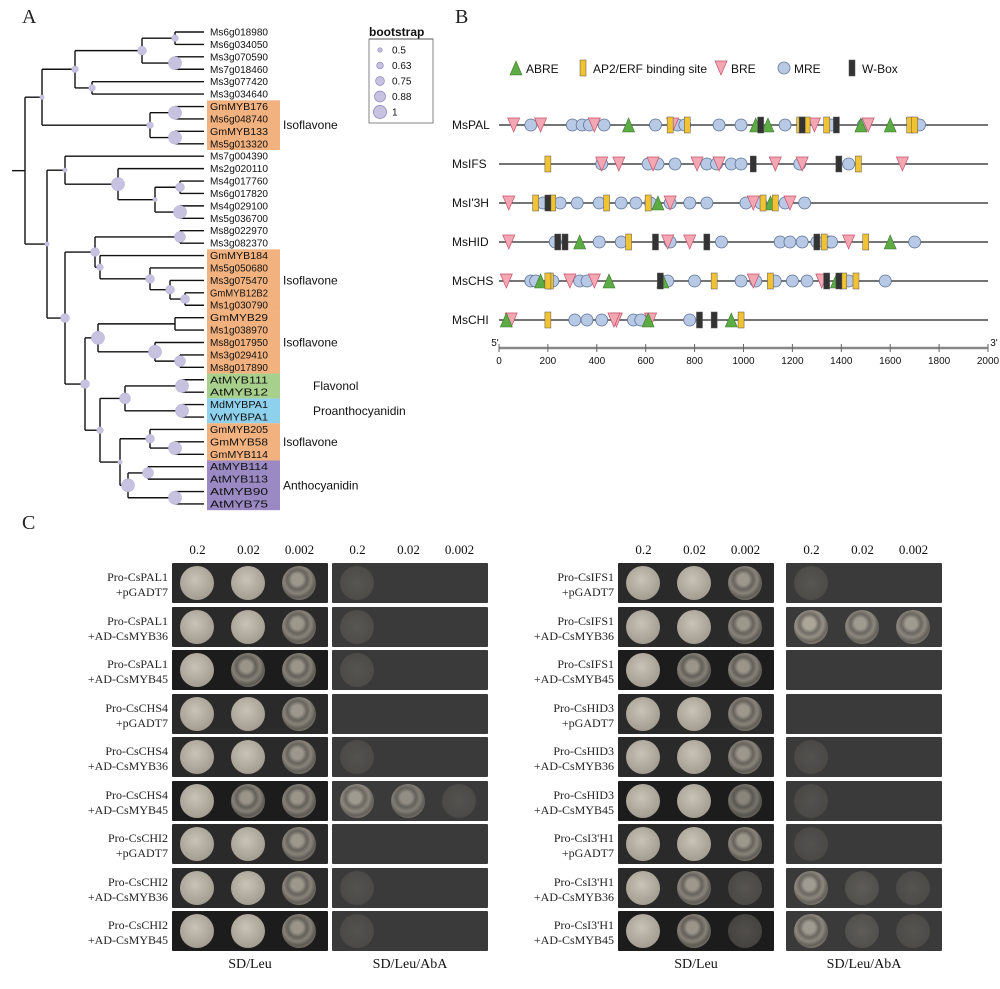 The image size is (1000, 989). I want to click on strain-construct: +pGADT7, so click(587, 592).